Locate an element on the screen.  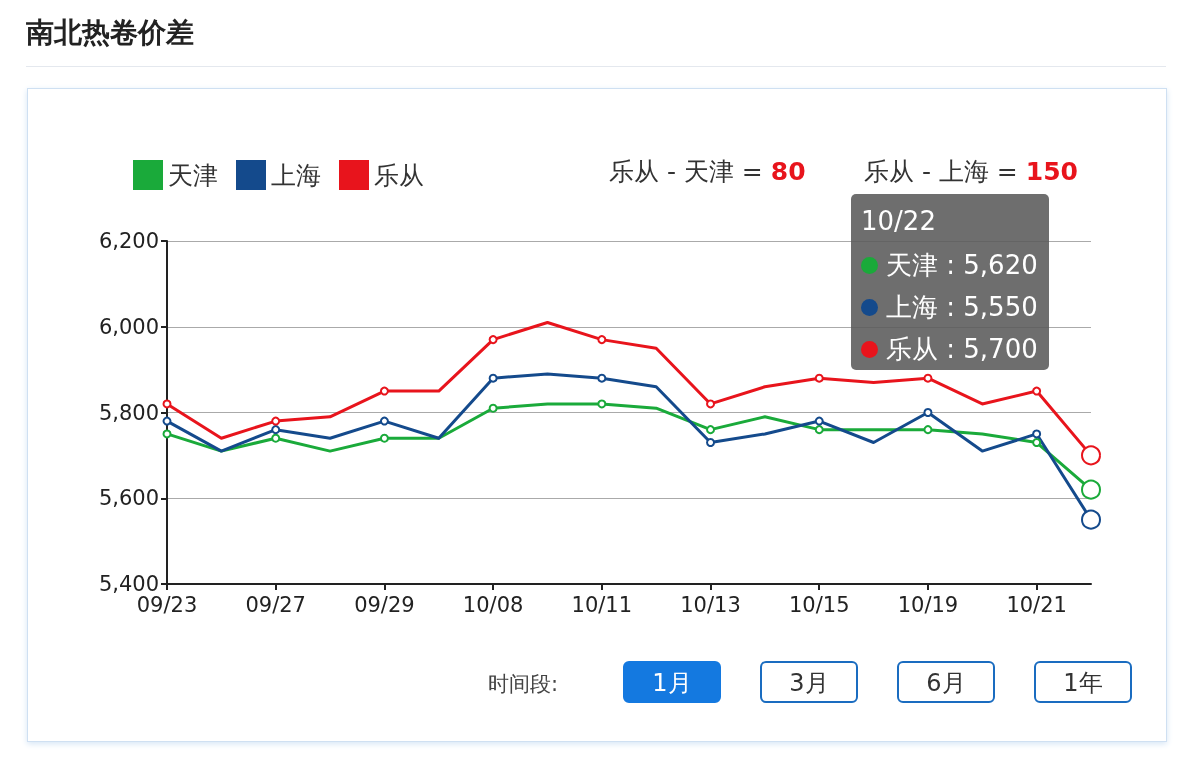
text: 乐从 - 上海 = 150 is located at coordinates (971, 172).